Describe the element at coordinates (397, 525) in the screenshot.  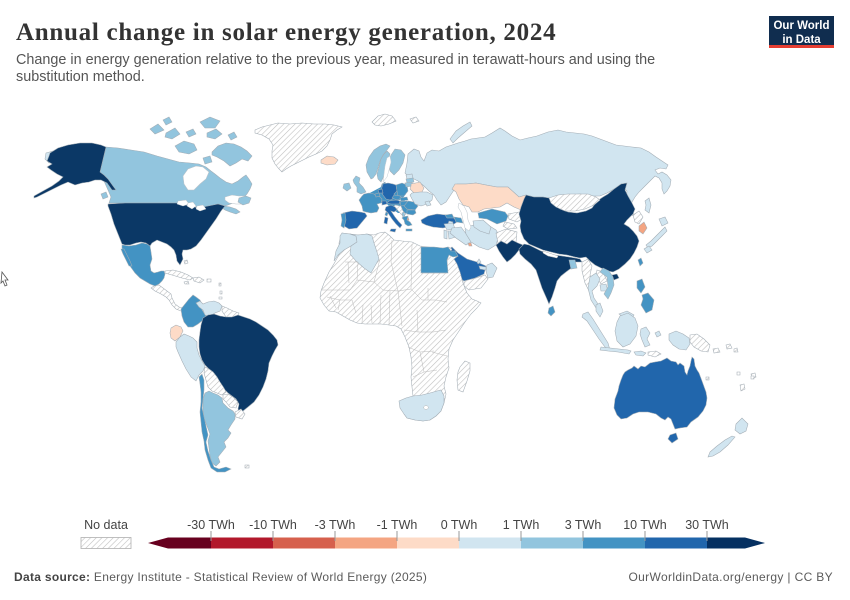
I see `svg-text: -1 TWh` at that location.